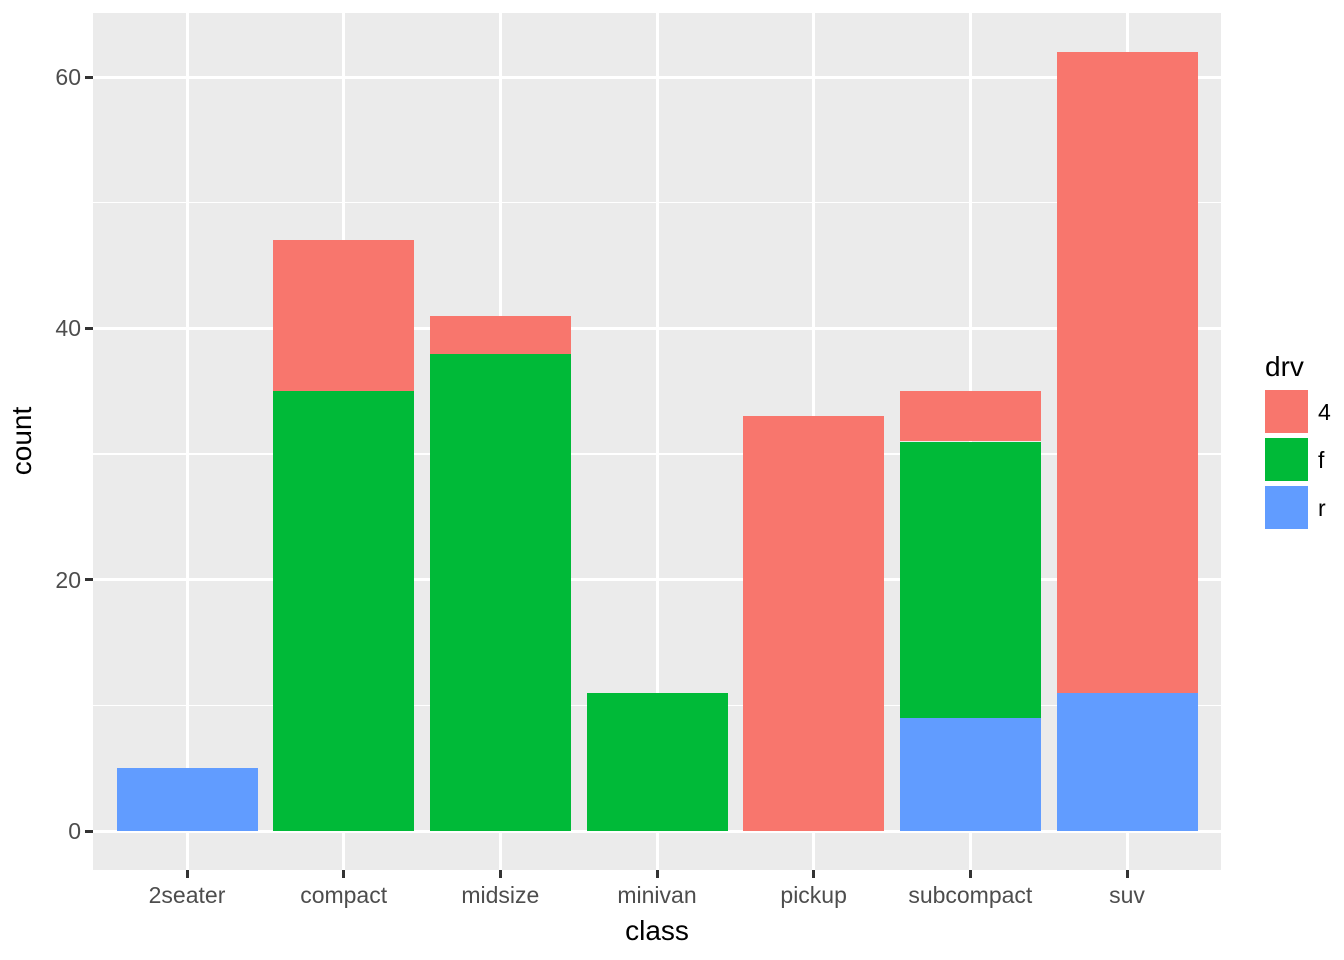 The height and width of the screenshot is (960, 1344). Describe the element at coordinates (74, 831) in the screenshot. I see `y-tick-label-0: 0` at that location.